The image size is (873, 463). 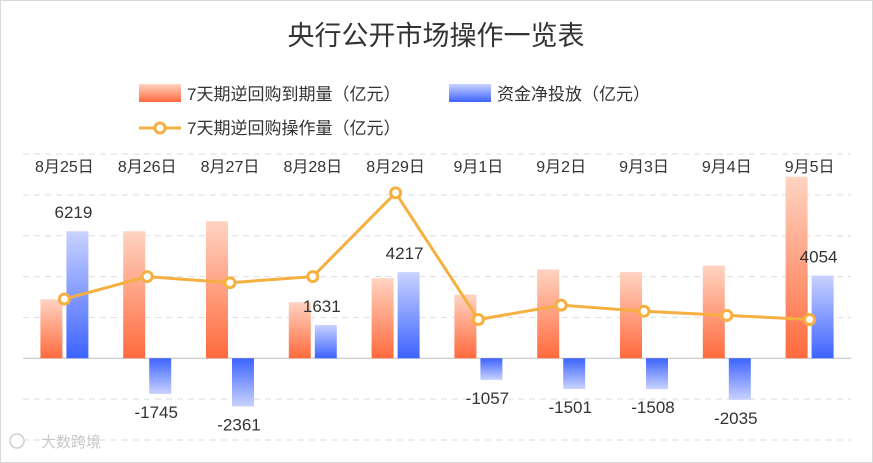 What do you see at coordinates (293, 94) in the screenshot?
I see `legend-label-maturity: 7天期逆回购到期量（亿元）` at bounding box center [293, 94].